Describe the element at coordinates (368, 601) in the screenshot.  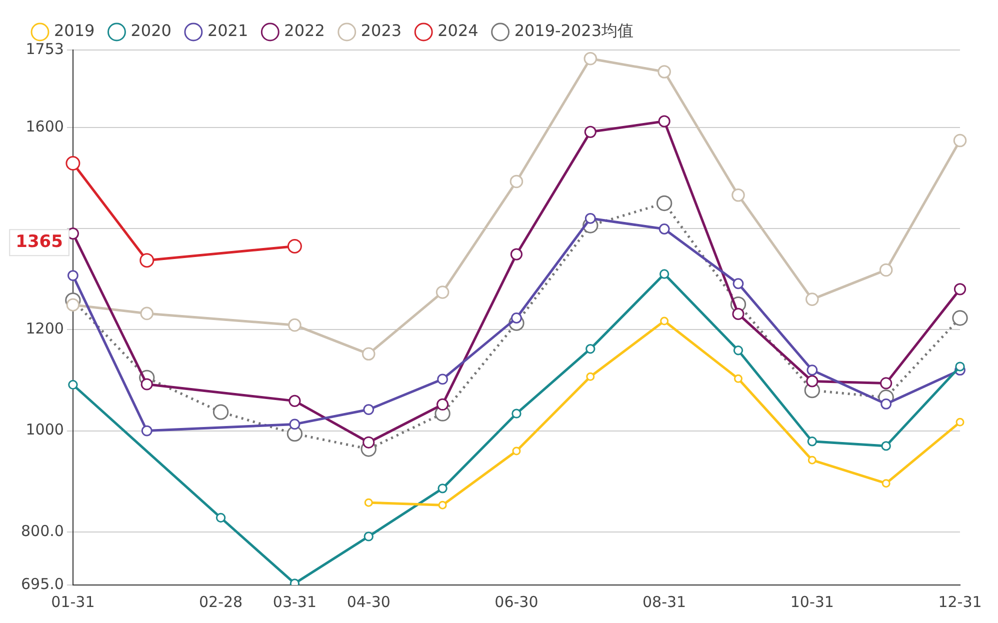
I see `x-tick-label: 04-30` at that location.